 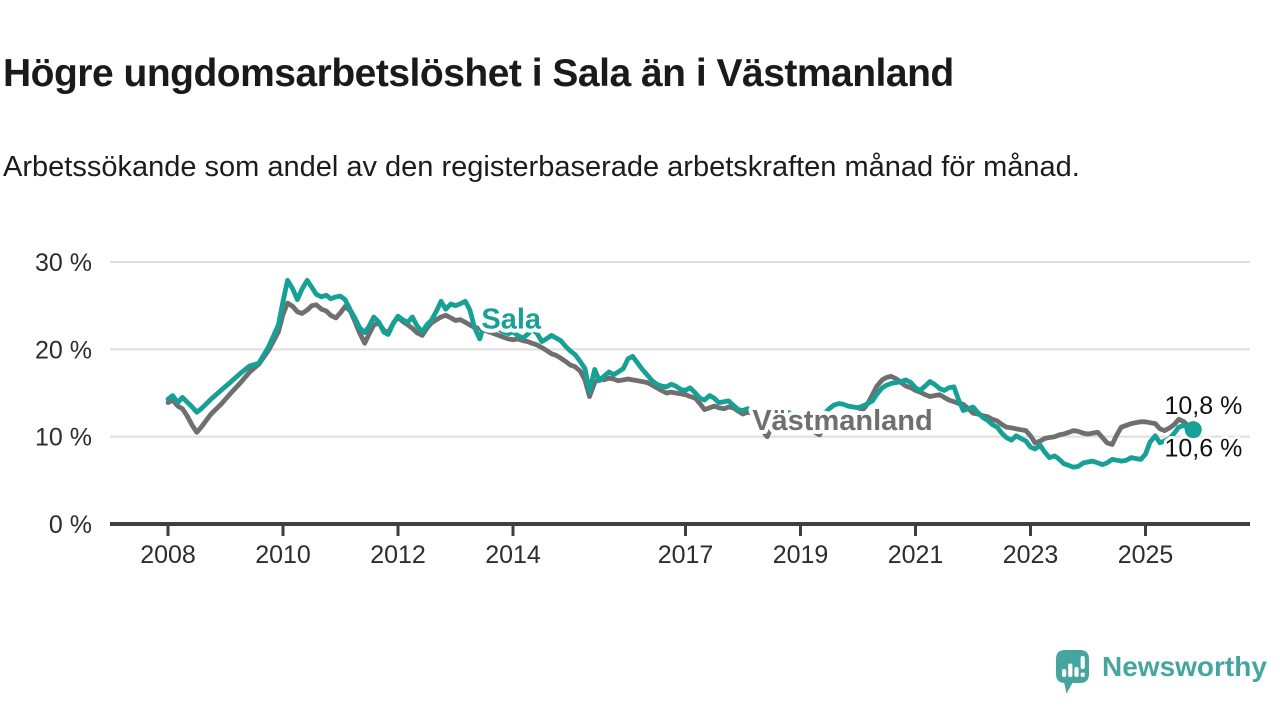 I want to click on x-tick-label-2021: 2021, so click(x=916, y=555).